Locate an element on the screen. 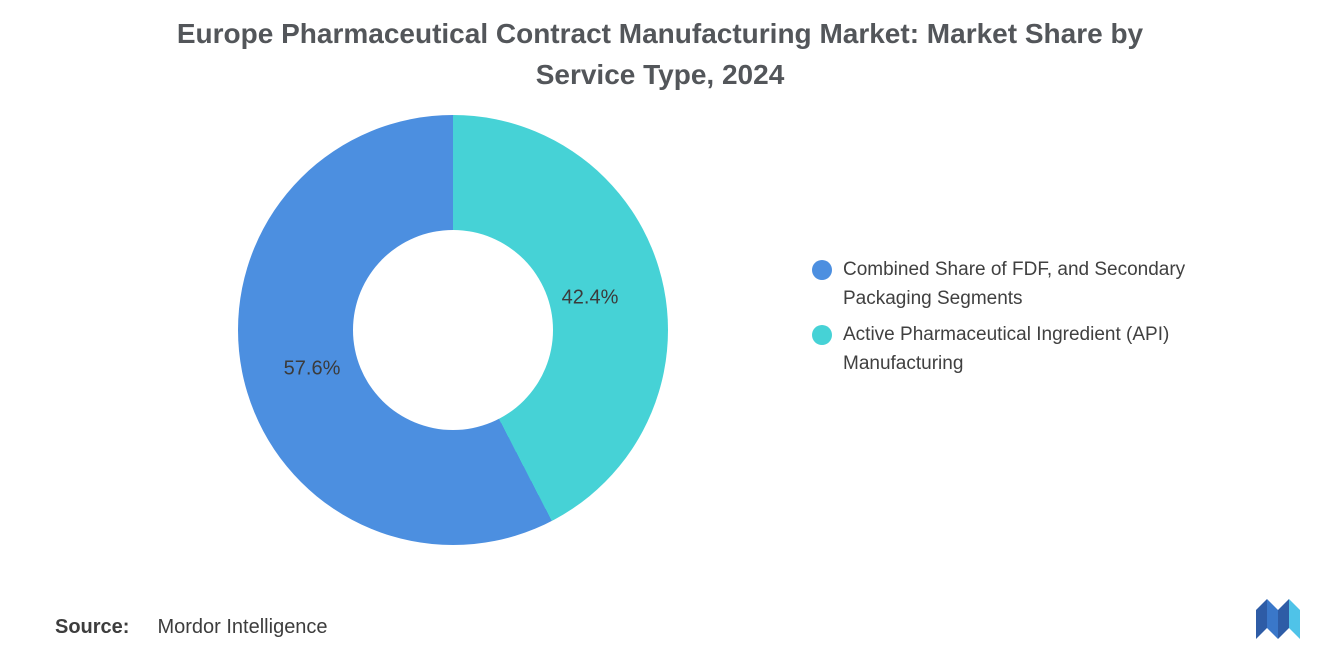 The height and width of the screenshot is (665, 1320). source-value: Mordor Intelligence is located at coordinates (242, 627).